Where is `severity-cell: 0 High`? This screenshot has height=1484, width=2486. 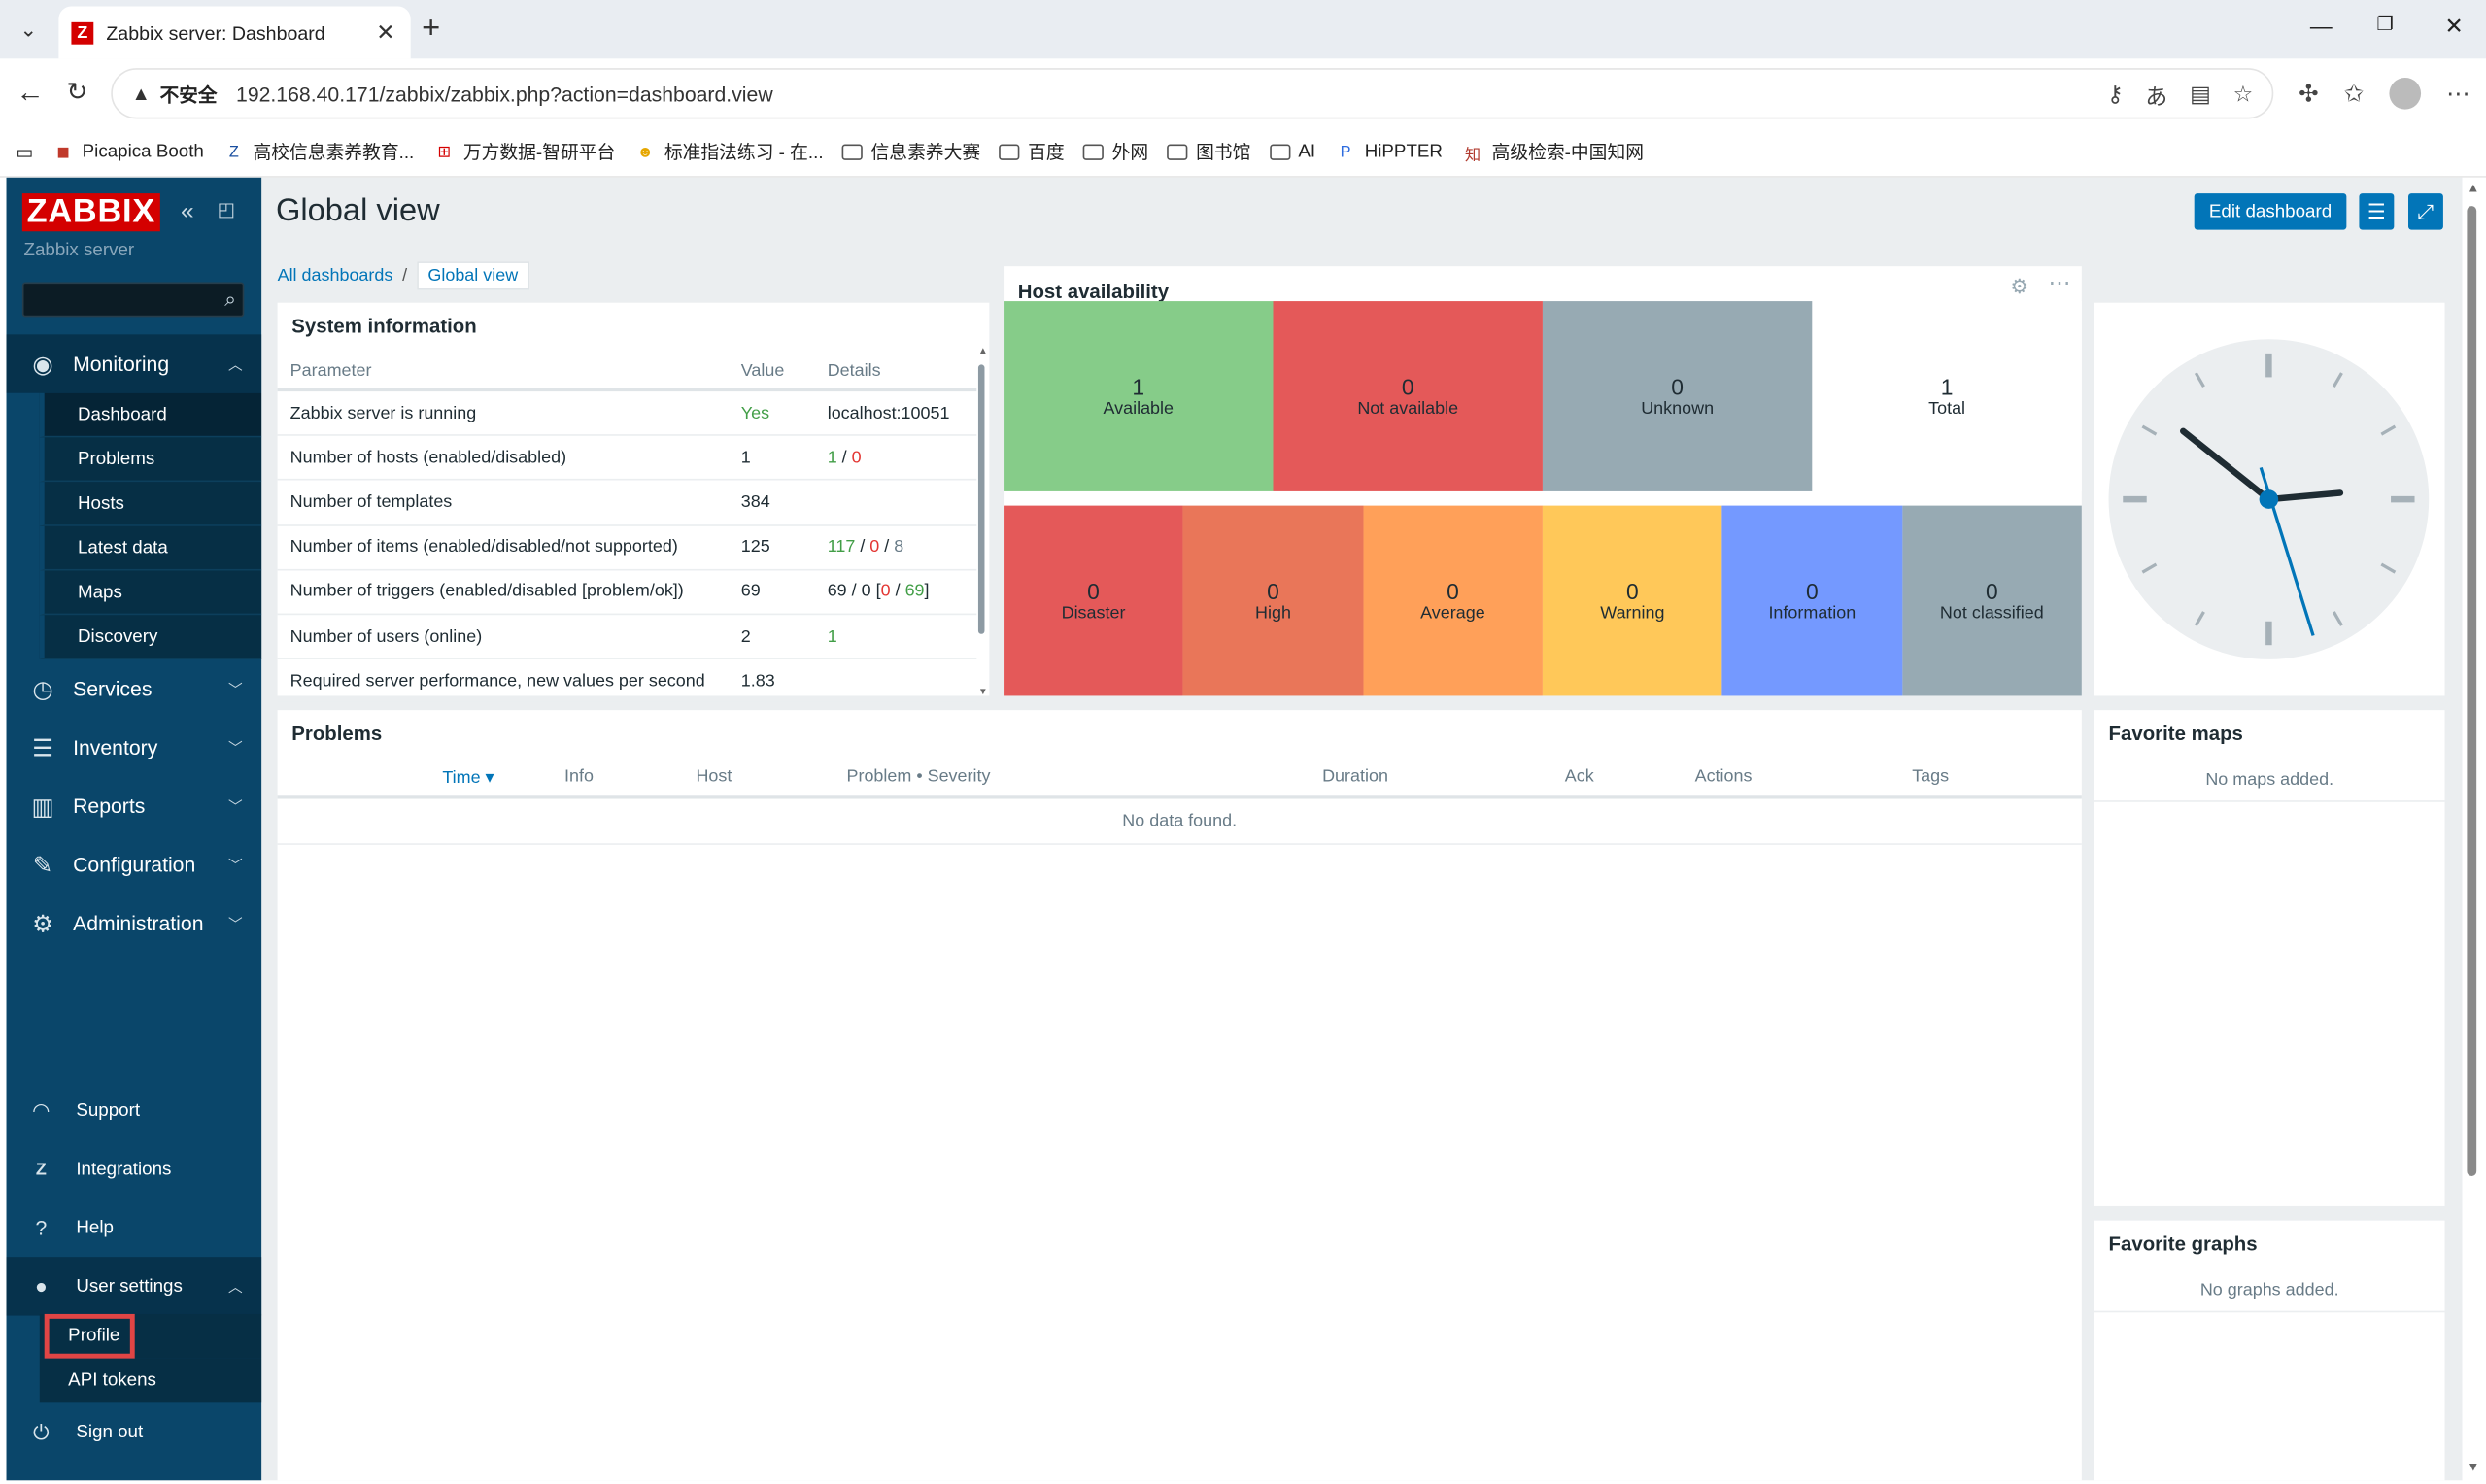 severity-cell: 0 High is located at coordinates (1273, 600).